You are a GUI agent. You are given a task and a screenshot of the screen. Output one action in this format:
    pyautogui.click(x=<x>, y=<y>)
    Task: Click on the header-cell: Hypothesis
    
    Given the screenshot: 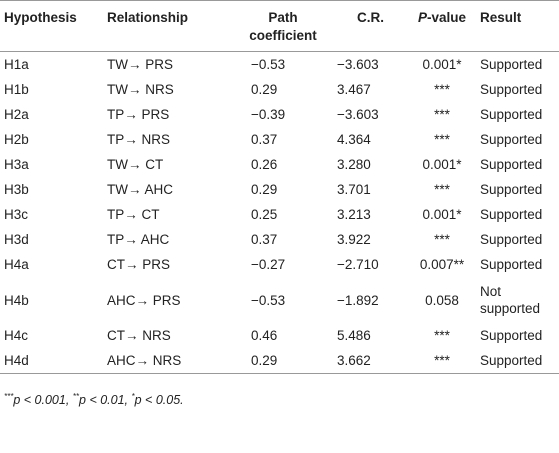 What is the action you would take?
    pyautogui.click(x=40, y=17)
    